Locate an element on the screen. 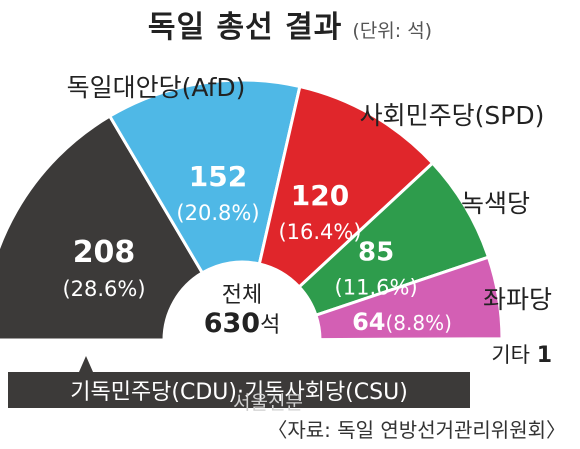 This screenshot has width=580, height=449. cdu-csu-label: 기독민주당(CDU)·기독사회당(CSU) is located at coordinates (239, 392).